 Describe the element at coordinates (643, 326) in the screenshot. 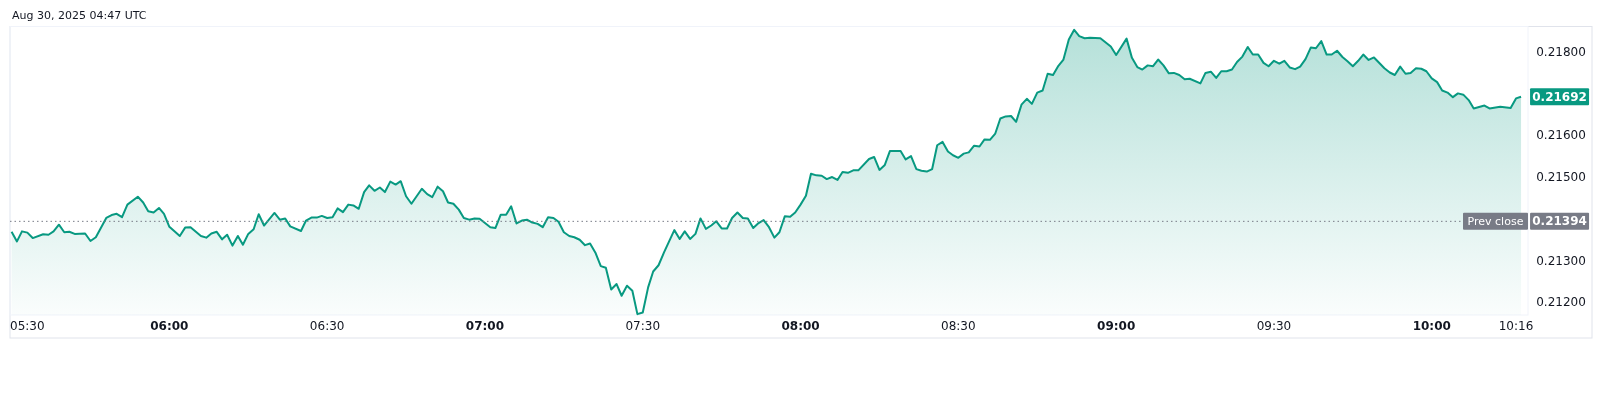

I see `x-tick-label: 07:30` at that location.